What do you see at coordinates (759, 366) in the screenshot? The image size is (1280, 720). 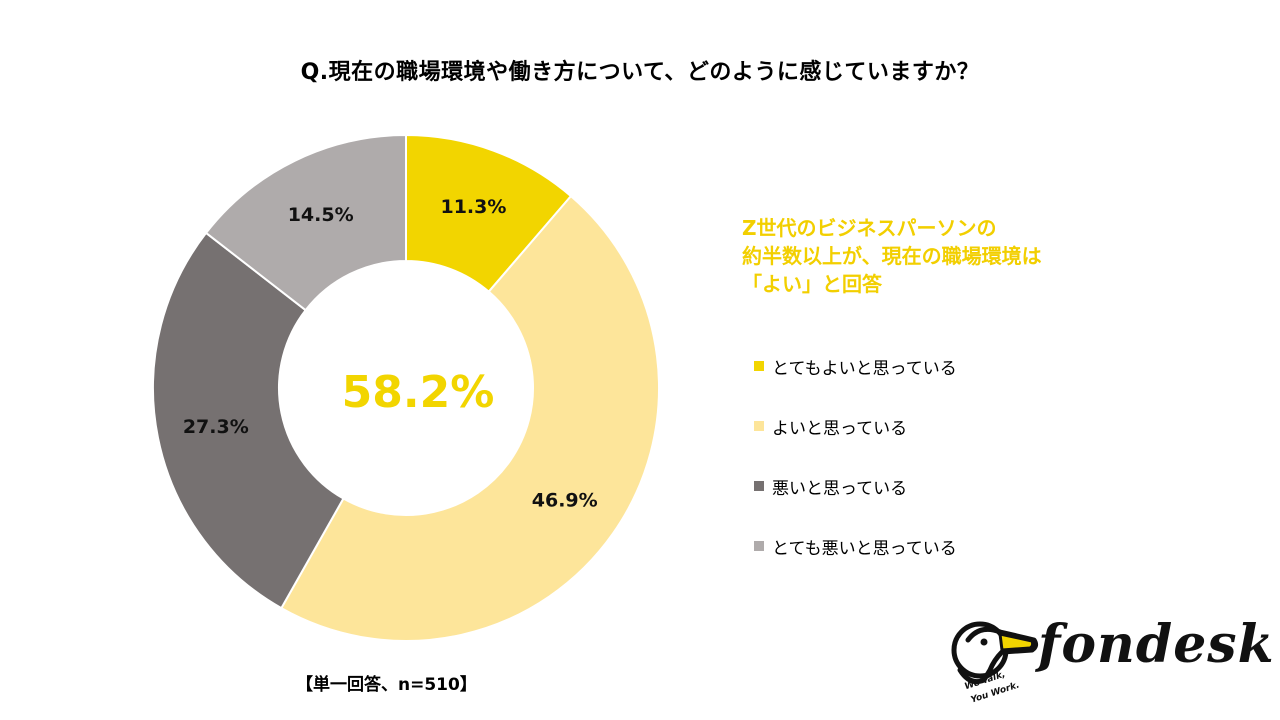 I see `legend-swatch-very-good` at bounding box center [759, 366].